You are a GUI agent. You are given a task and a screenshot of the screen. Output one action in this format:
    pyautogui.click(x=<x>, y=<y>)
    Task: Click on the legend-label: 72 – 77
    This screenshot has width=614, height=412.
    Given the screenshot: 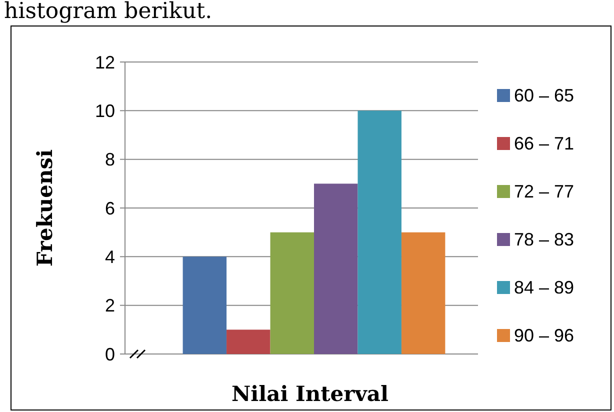 What is the action you would take?
    pyautogui.click(x=544, y=191)
    